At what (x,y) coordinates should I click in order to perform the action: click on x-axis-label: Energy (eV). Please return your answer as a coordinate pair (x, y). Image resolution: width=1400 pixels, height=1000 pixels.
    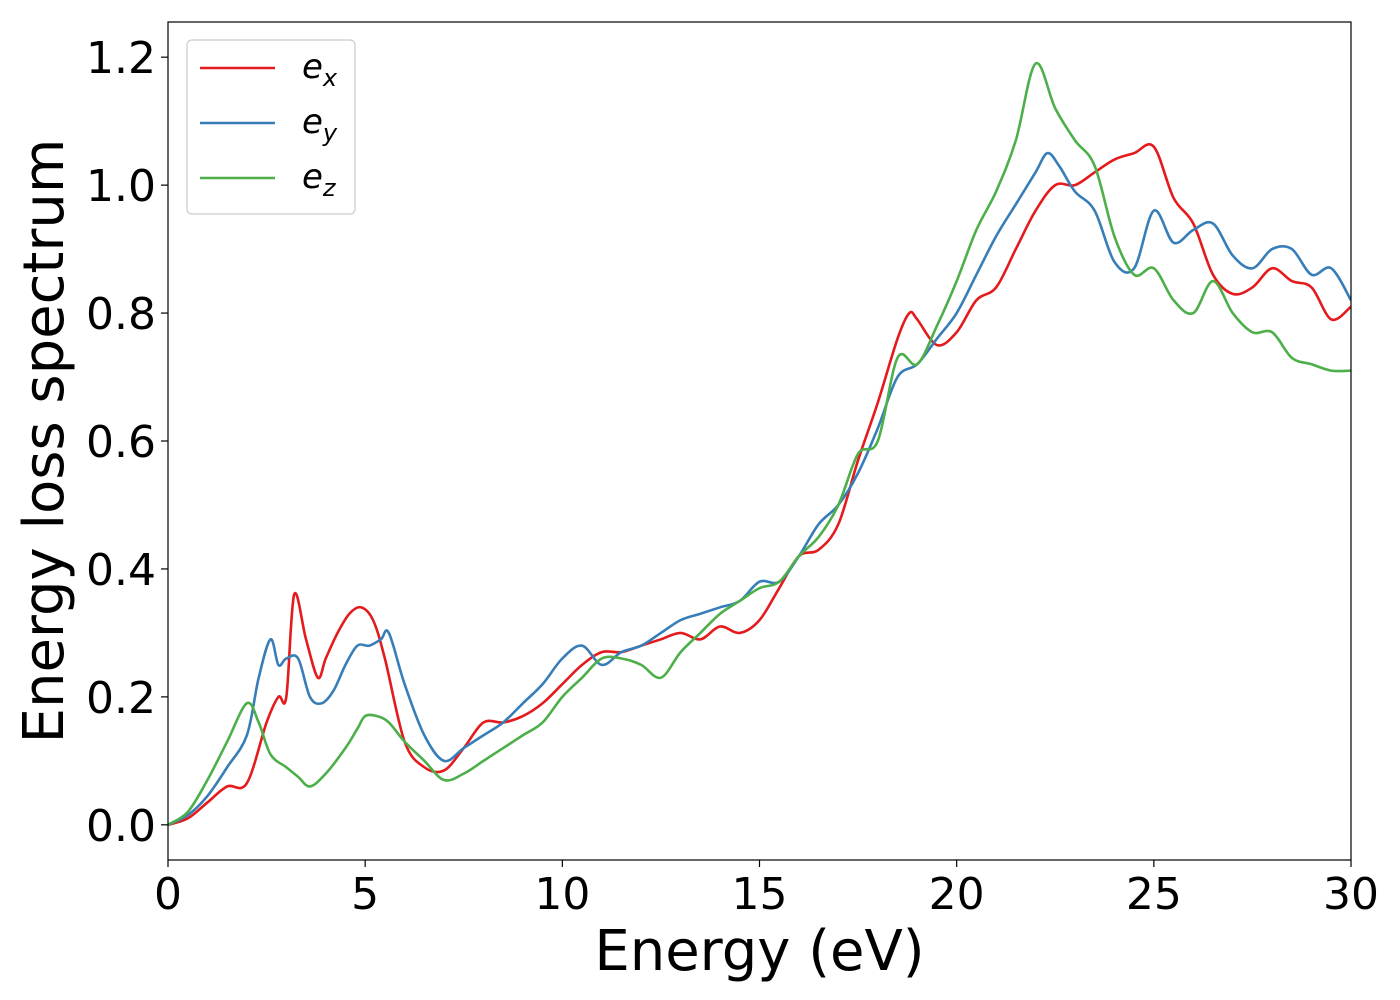
    Looking at the image, I should click on (759, 951).